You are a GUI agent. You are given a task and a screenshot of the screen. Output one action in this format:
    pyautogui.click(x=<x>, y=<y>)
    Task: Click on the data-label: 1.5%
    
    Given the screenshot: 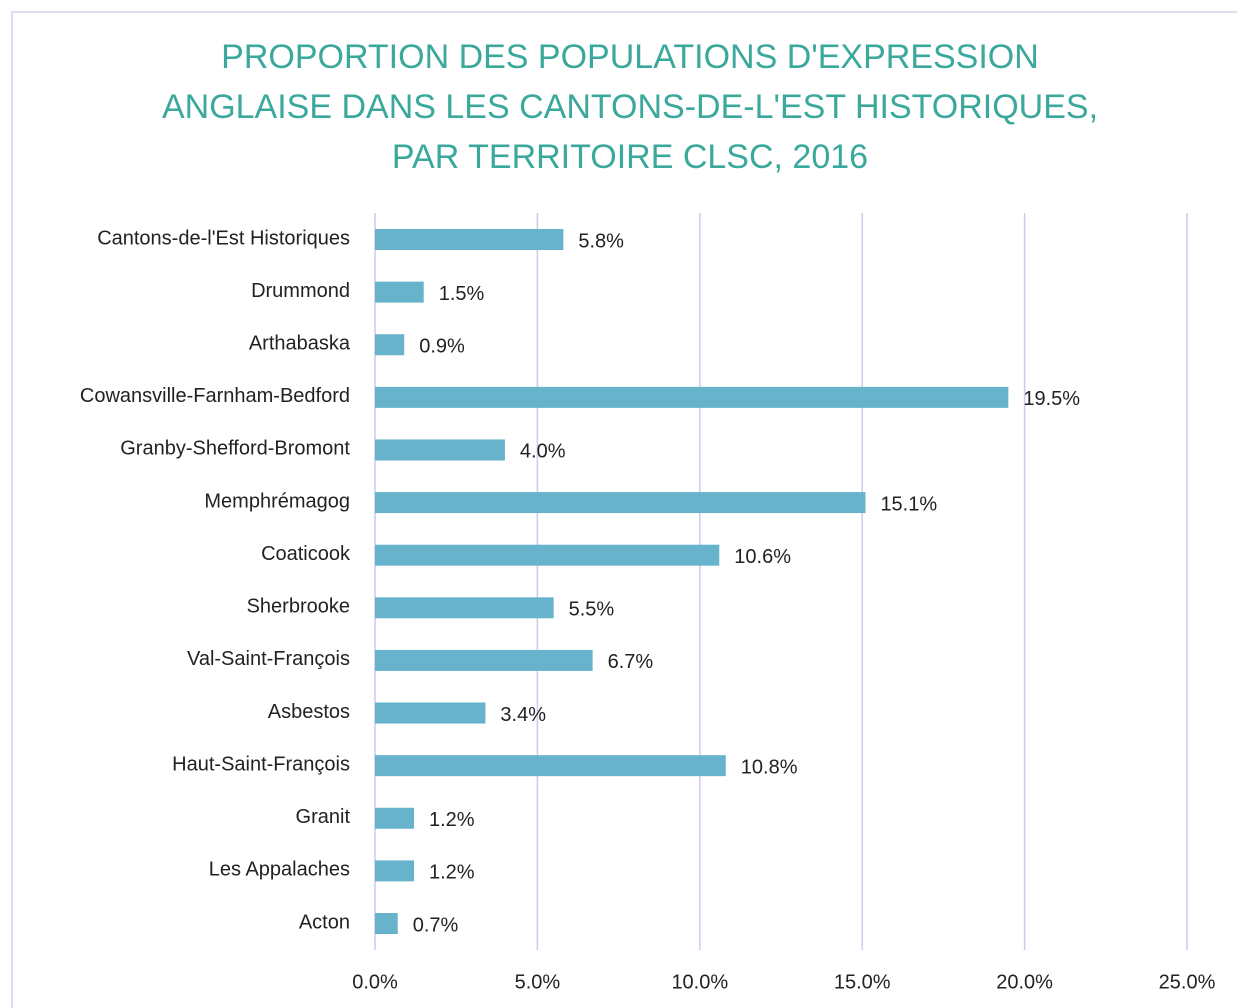 What is the action you would take?
    pyautogui.click(x=462, y=294)
    